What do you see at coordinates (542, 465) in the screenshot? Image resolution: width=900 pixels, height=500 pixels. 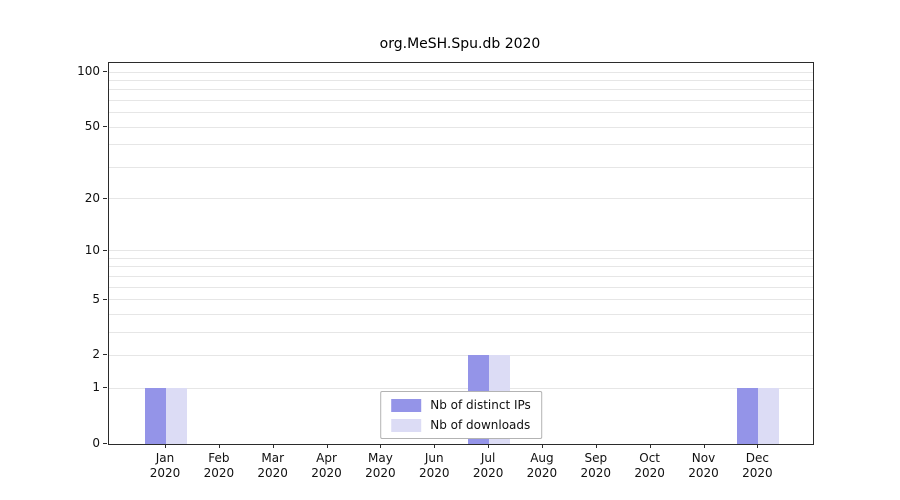 I see `x-tick-label: Aug 2020` at bounding box center [542, 465].